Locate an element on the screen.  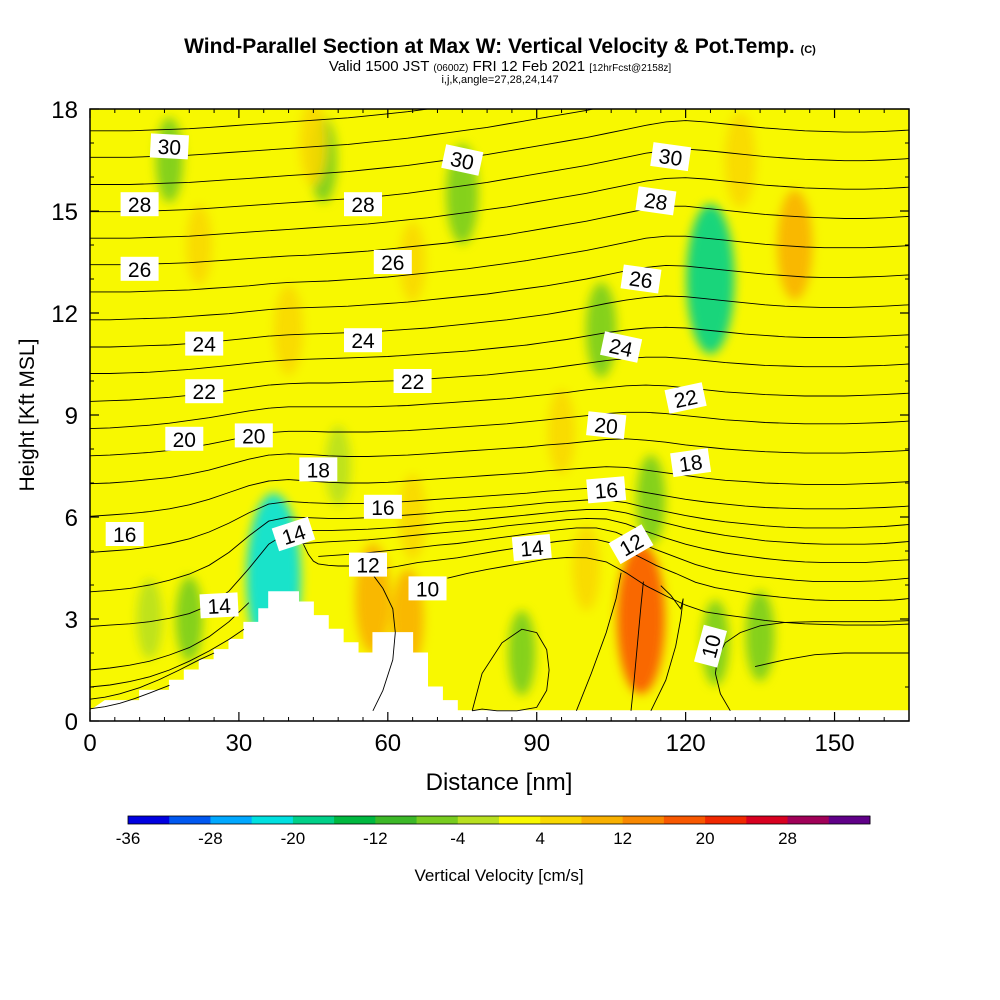
x-tick-label: 90 is located at coordinates (536, 743).